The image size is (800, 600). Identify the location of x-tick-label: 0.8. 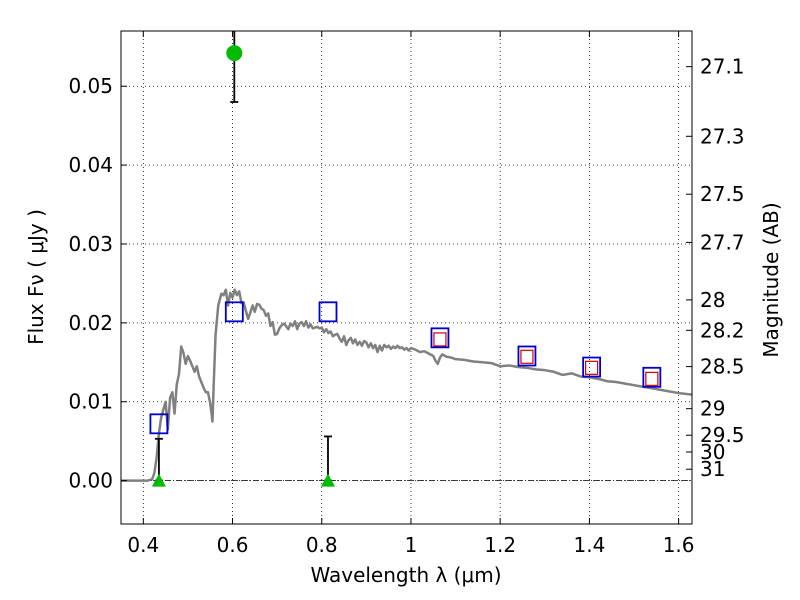
(322, 545).